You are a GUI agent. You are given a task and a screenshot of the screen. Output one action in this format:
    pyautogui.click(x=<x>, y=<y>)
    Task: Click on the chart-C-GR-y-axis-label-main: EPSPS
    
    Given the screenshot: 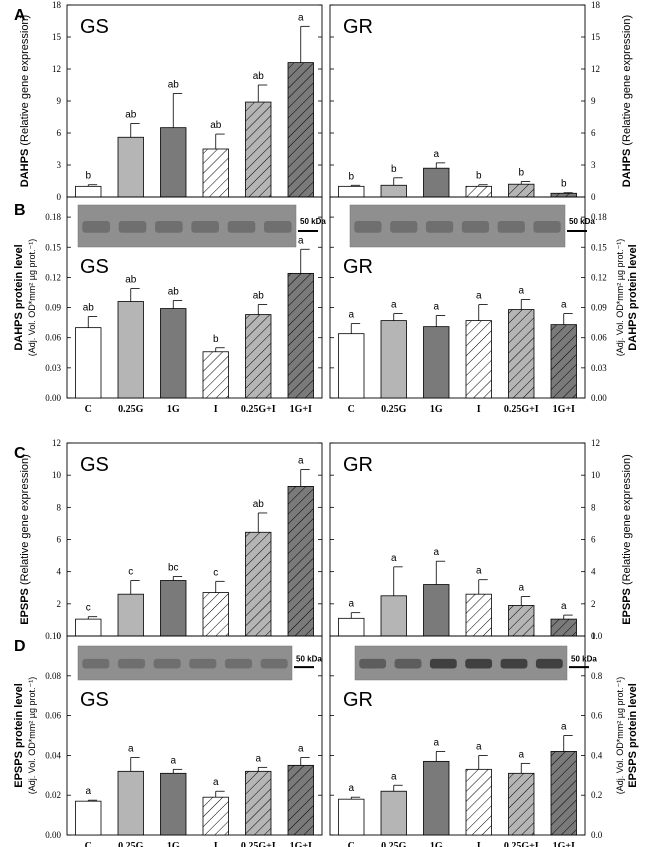 What is the action you would take?
    pyautogui.click(x=627, y=606)
    